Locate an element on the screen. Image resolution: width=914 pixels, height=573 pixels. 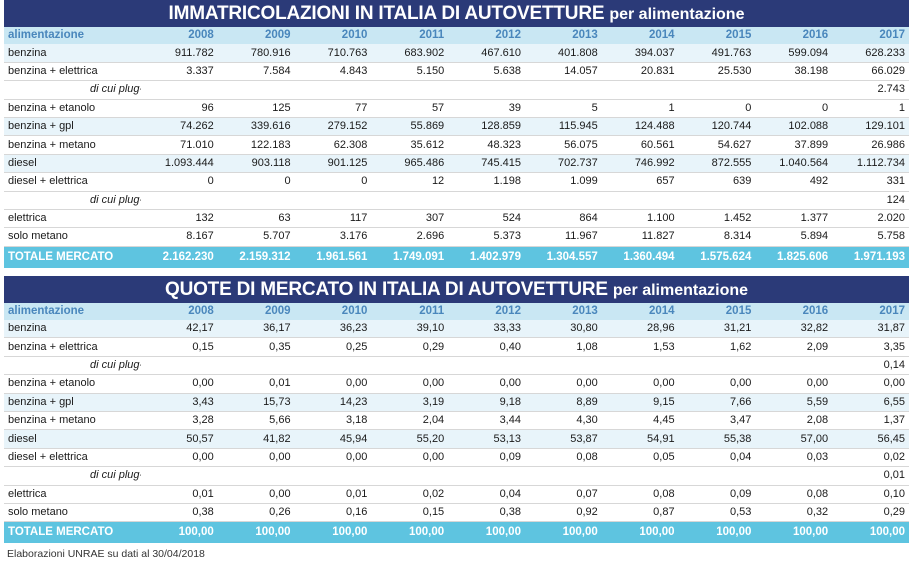
table-cell: 1,53 is located at coordinates (640, 347).